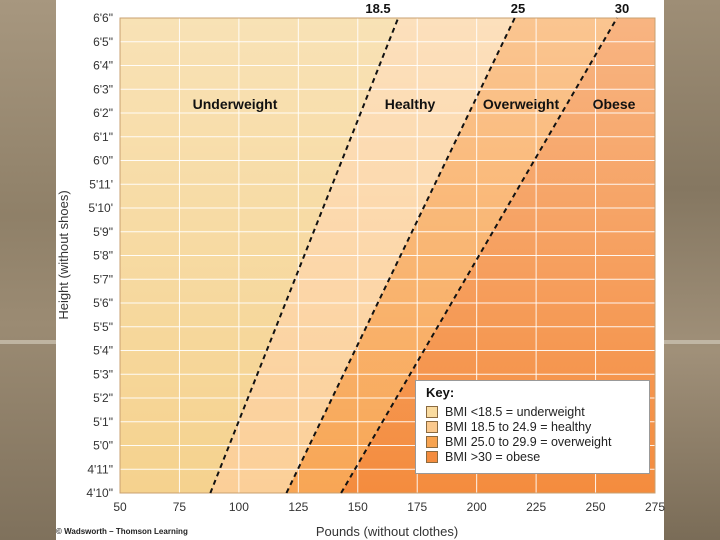 The width and height of the screenshot is (720, 540). What do you see at coordinates (528, 441) in the screenshot?
I see `legend-label: BMI 25.0 to 29.9 = overweight` at bounding box center [528, 441].